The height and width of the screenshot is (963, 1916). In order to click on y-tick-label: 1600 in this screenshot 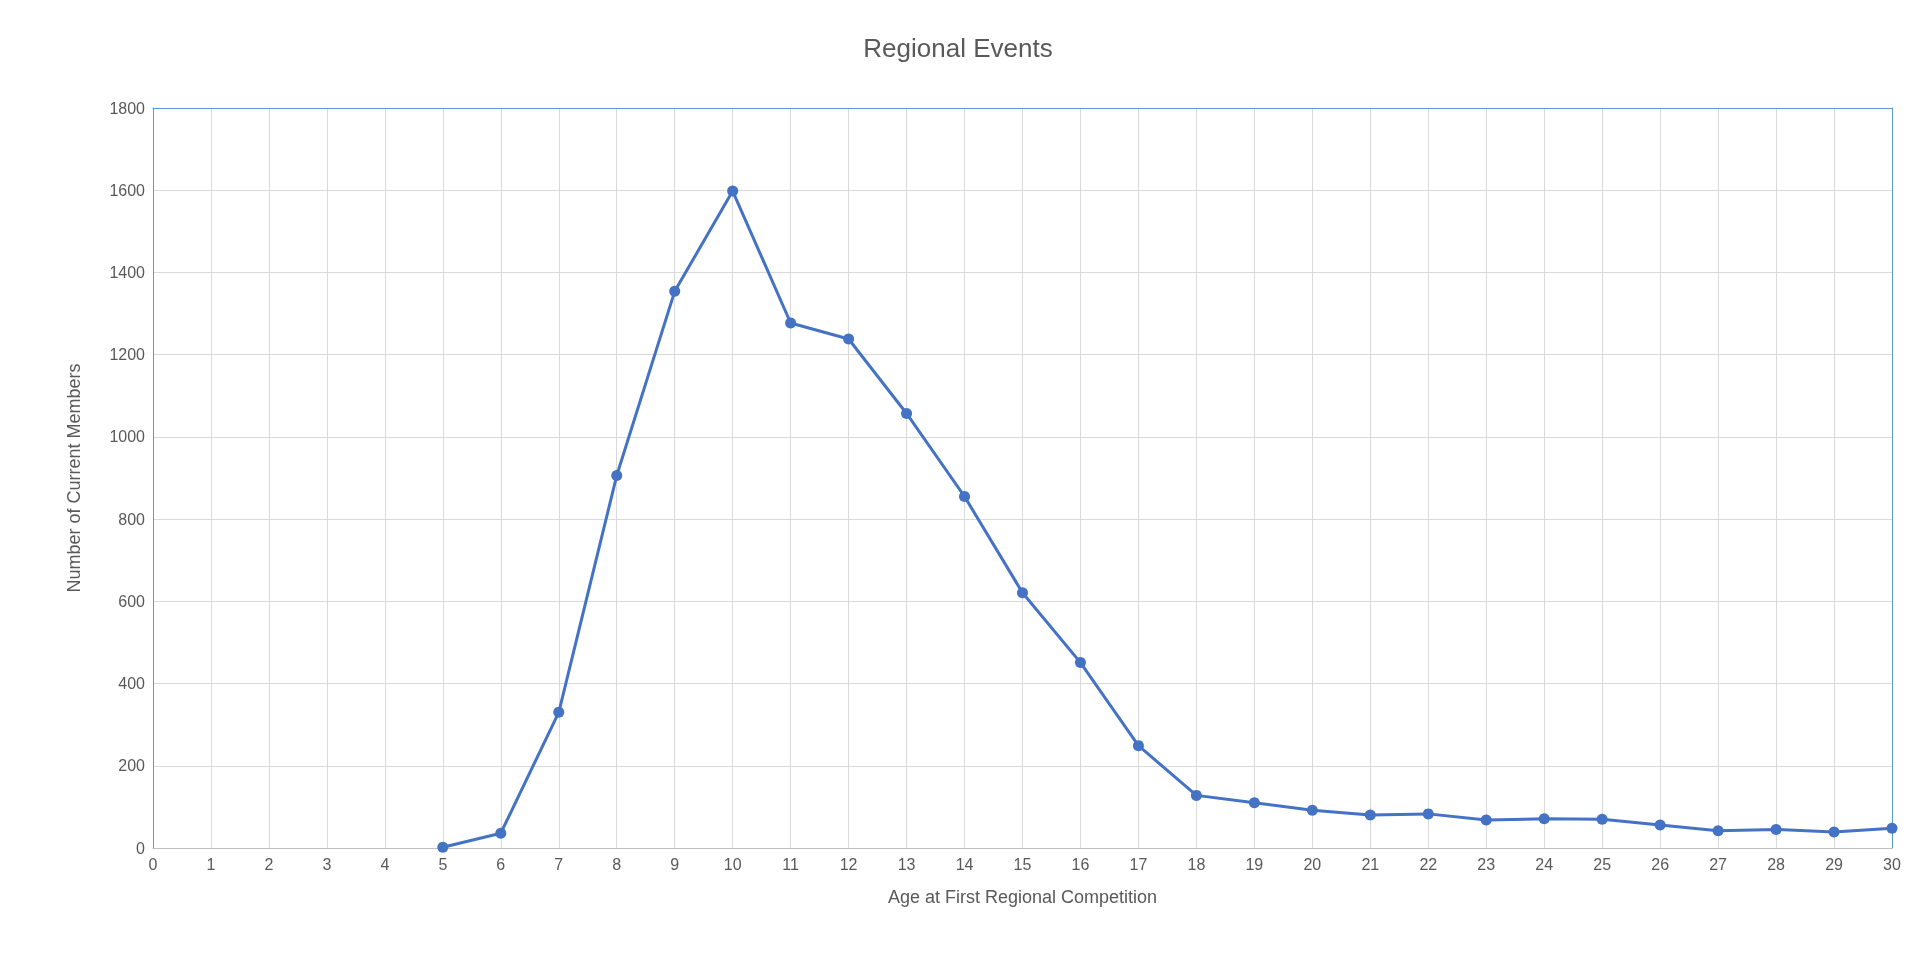, I will do `click(127, 190)`.